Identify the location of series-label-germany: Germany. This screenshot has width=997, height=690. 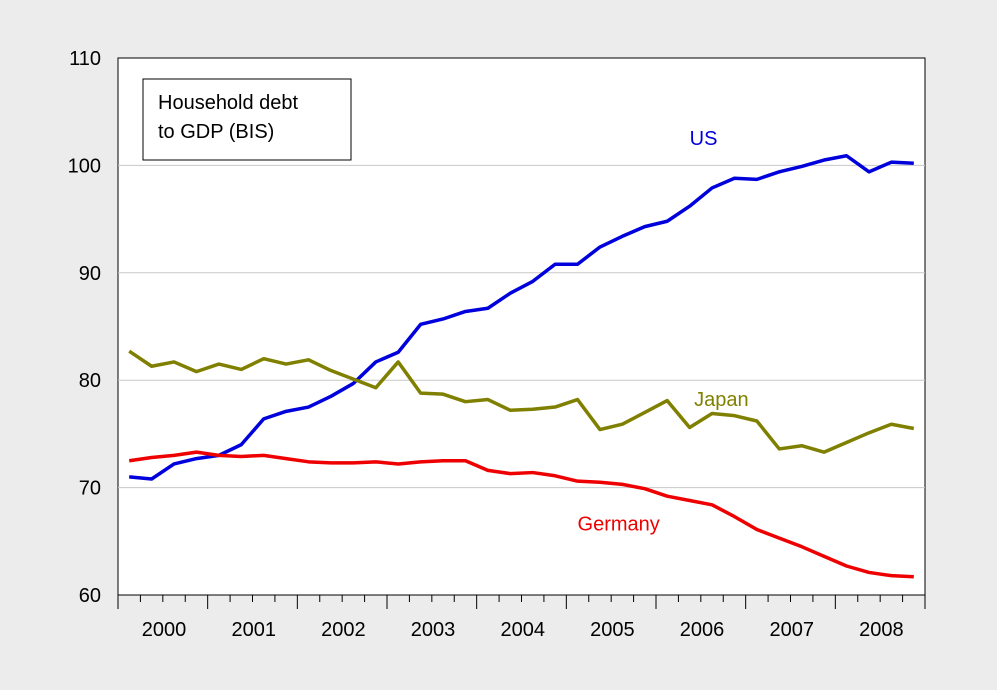
(619, 525).